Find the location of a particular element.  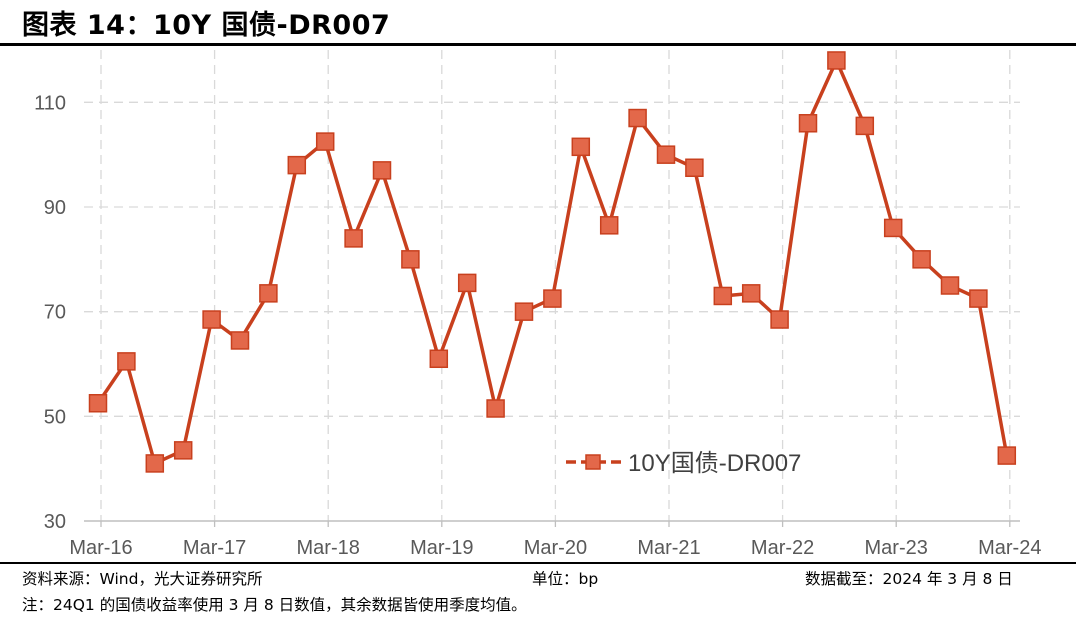

y-tick-label: 110 is located at coordinates (50, 103).